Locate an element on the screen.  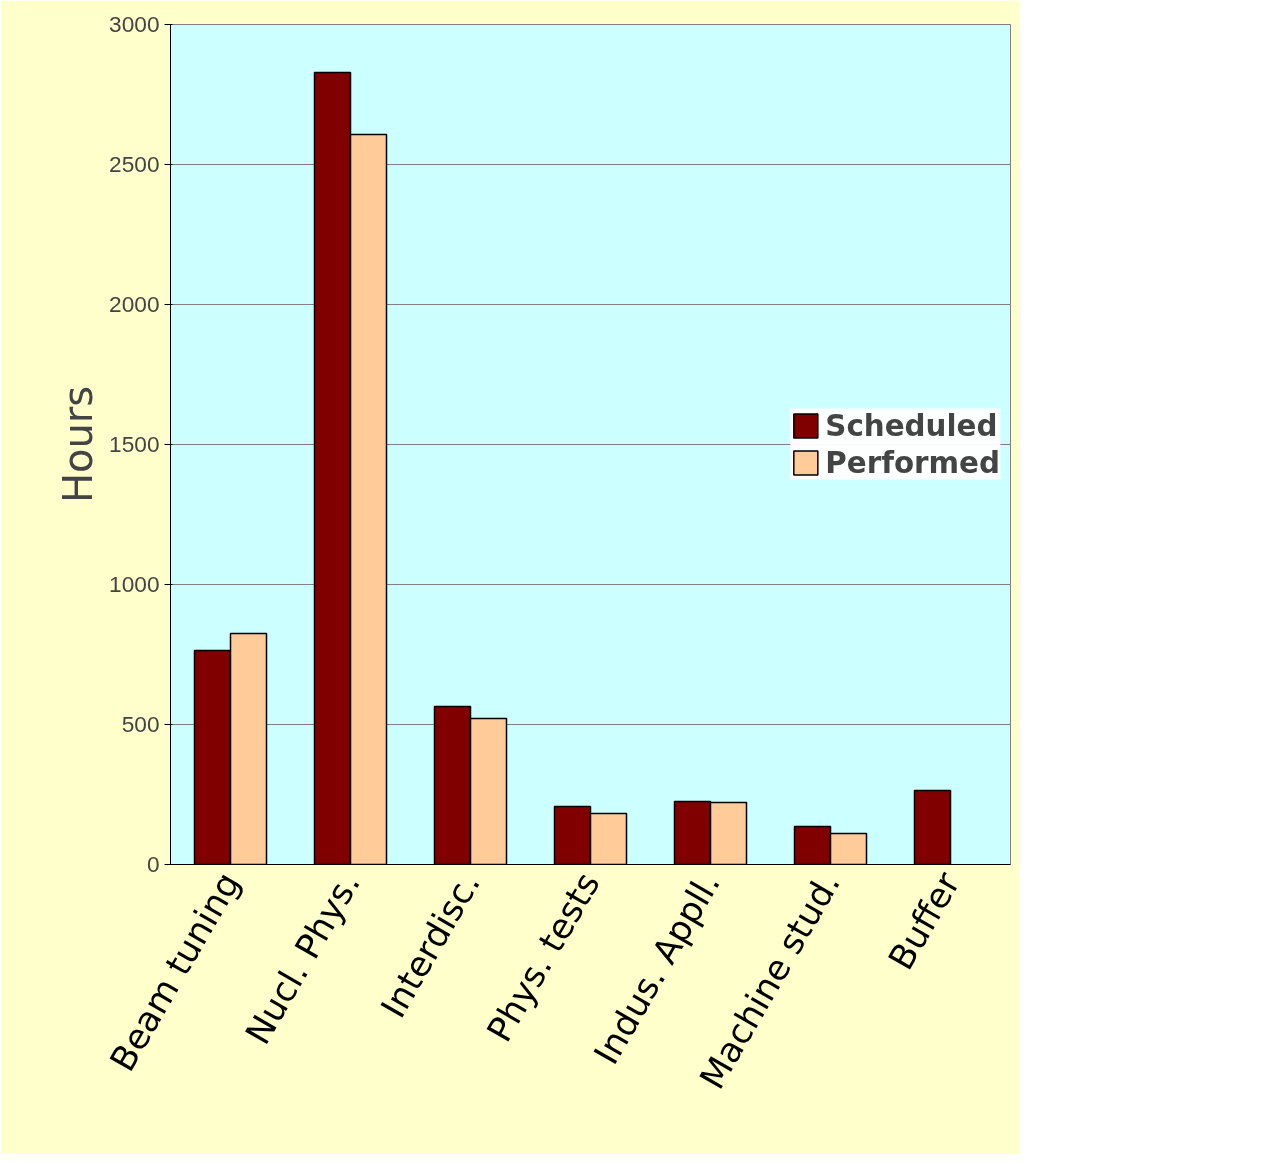
y-tick-label: 1000 is located at coordinates (134, 584).